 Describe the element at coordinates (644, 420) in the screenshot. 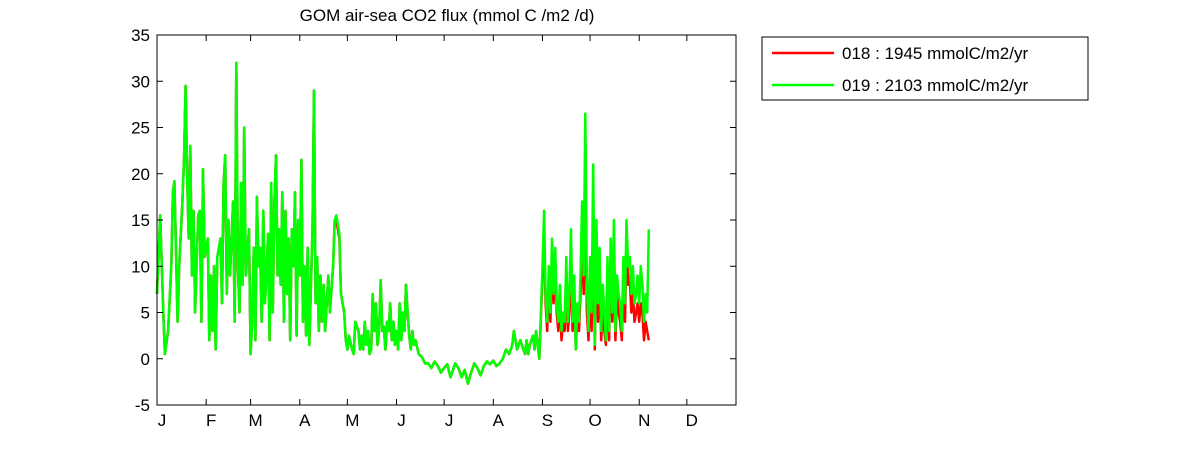

I see `x-tick-label: N` at that location.